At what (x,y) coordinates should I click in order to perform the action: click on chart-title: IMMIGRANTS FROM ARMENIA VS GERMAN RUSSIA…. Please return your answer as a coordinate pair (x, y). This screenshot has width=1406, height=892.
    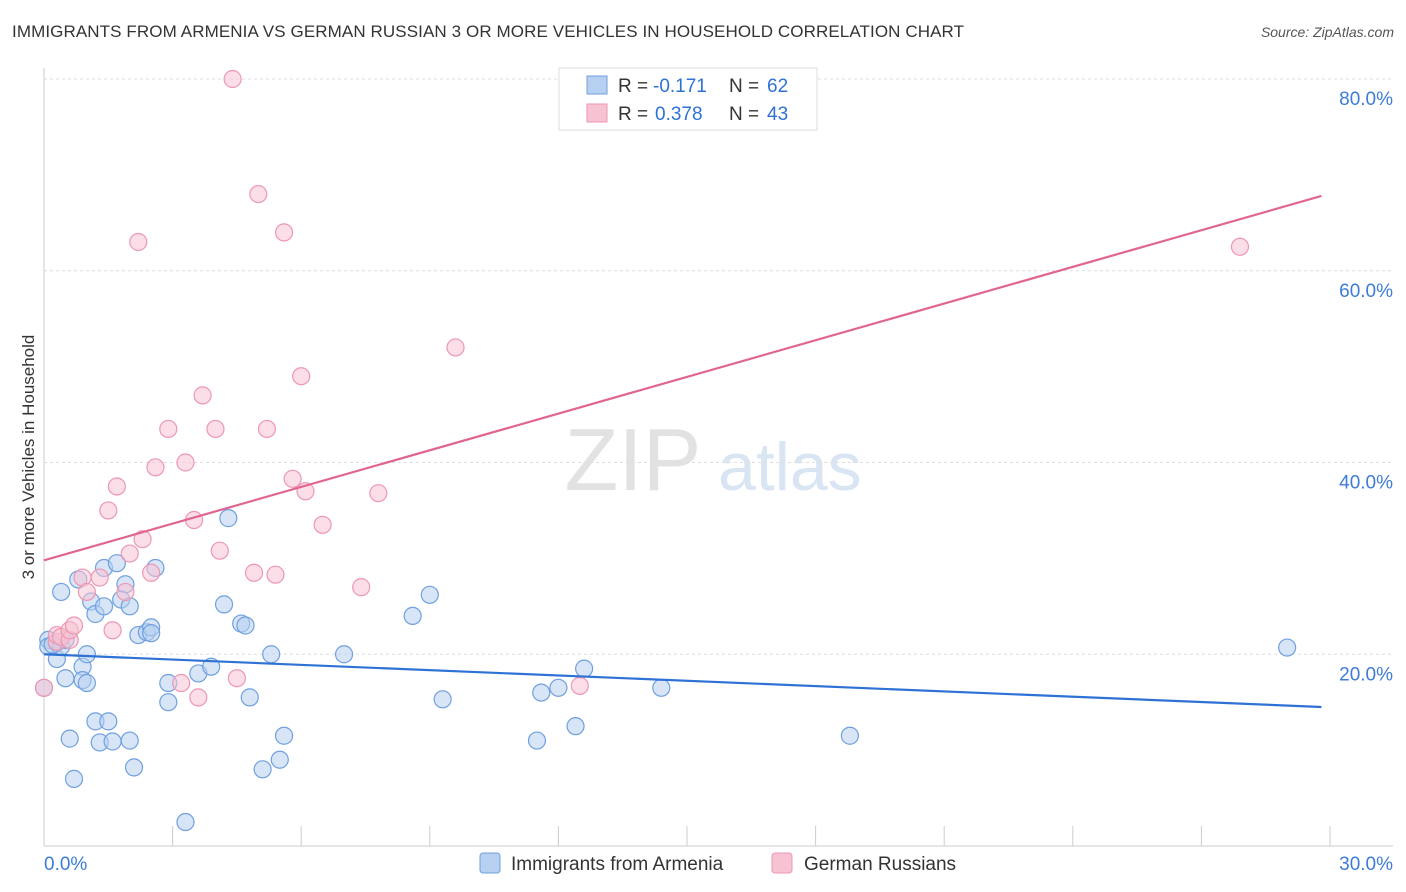
    Looking at the image, I should click on (488, 31).